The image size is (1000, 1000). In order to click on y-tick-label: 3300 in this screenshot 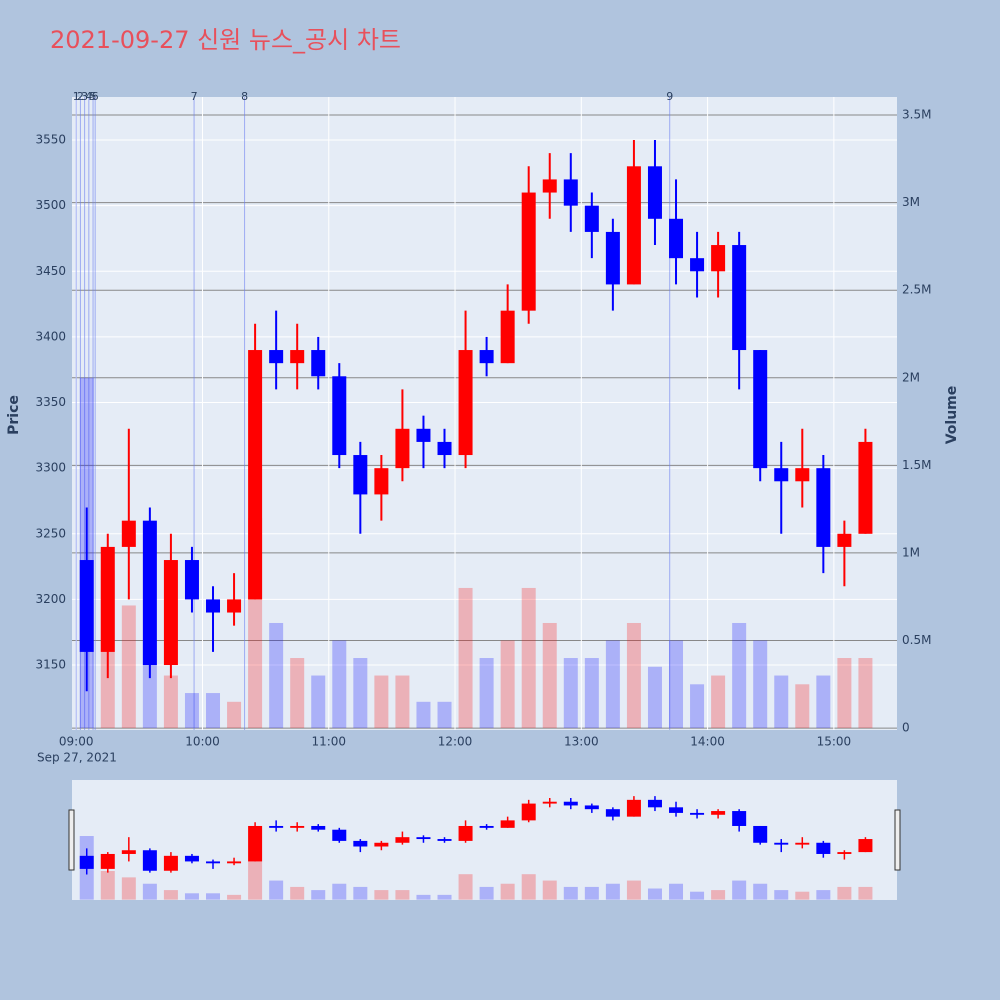, I will do `click(50, 468)`.